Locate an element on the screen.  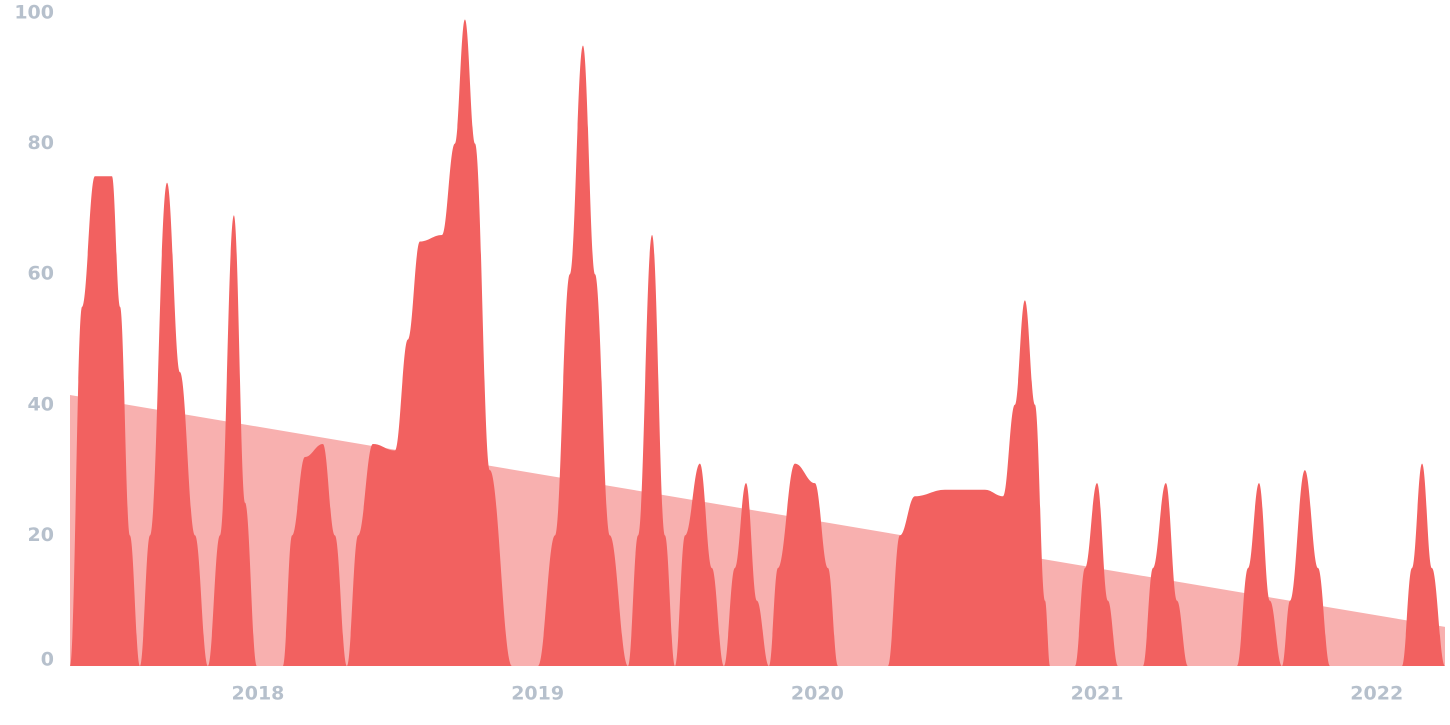
x-tick-label: 2019 is located at coordinates (537, 694).